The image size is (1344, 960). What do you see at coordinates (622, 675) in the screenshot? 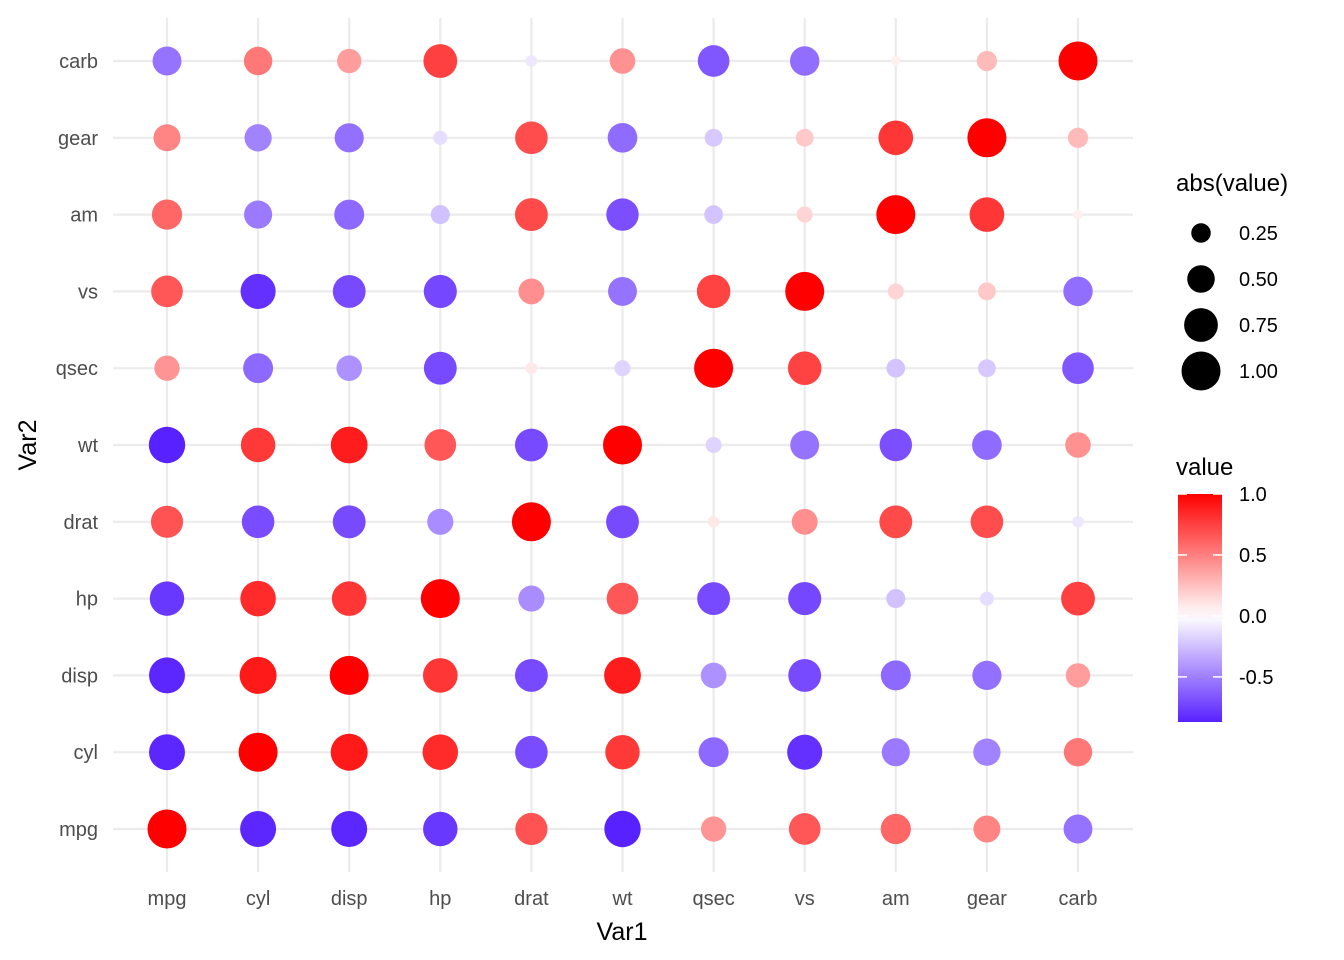
I see `point-wt-disp` at bounding box center [622, 675].